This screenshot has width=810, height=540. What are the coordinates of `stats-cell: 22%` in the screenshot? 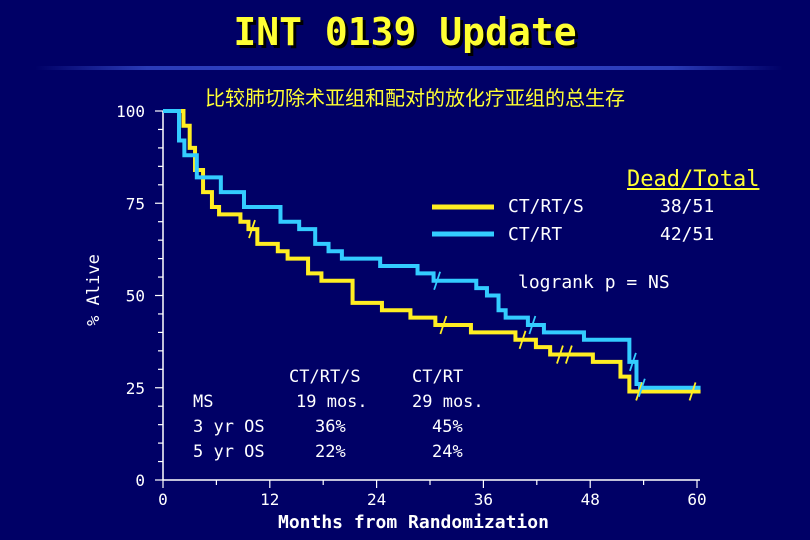 It's located at (330, 452).